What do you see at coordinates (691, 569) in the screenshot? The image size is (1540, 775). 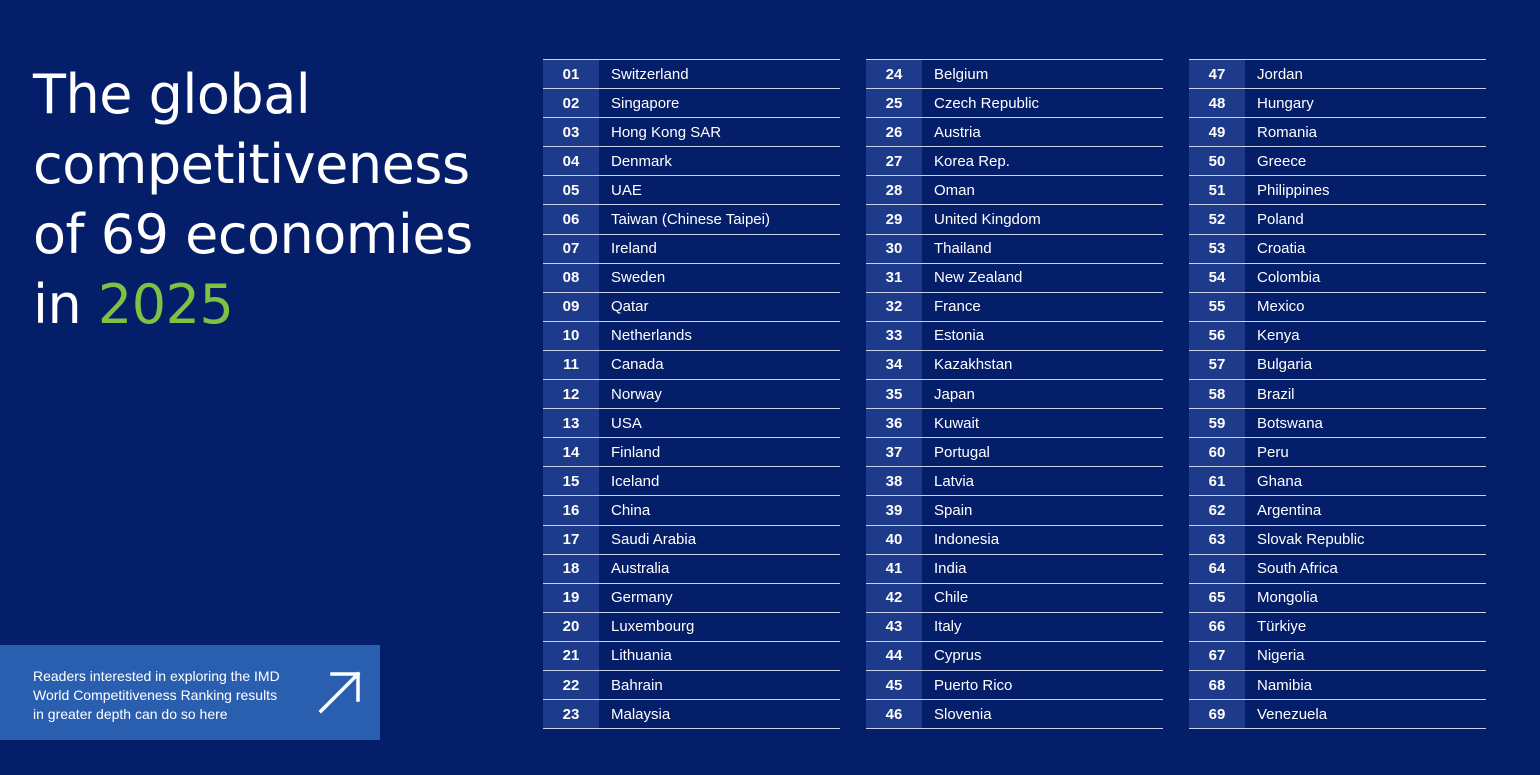 I see `ranking-row: 18 Australia` at bounding box center [691, 569].